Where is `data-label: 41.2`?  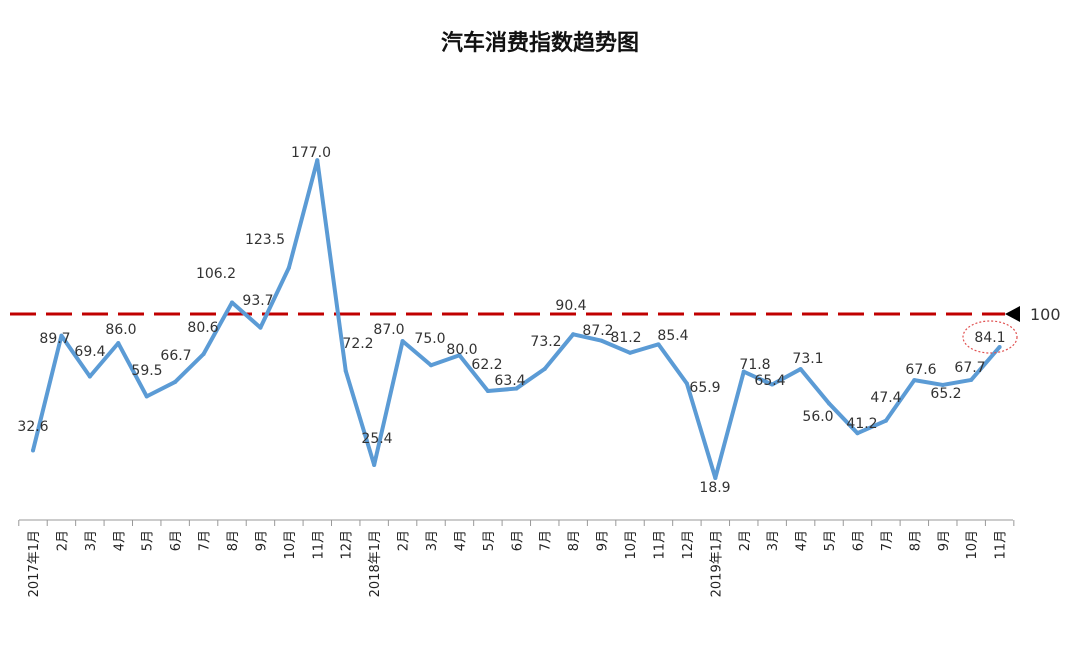 data-label: 41.2 is located at coordinates (861, 424).